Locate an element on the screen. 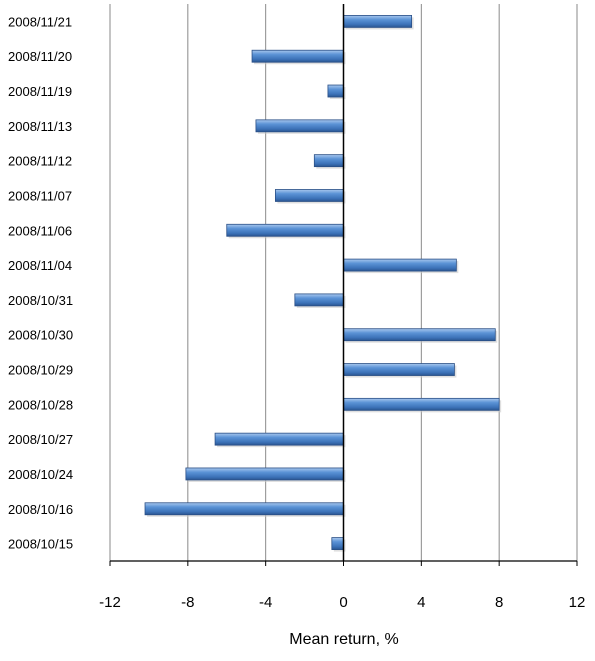 This screenshot has width=595, height=661. category-label: 2008/11/12 is located at coordinates (40, 161).